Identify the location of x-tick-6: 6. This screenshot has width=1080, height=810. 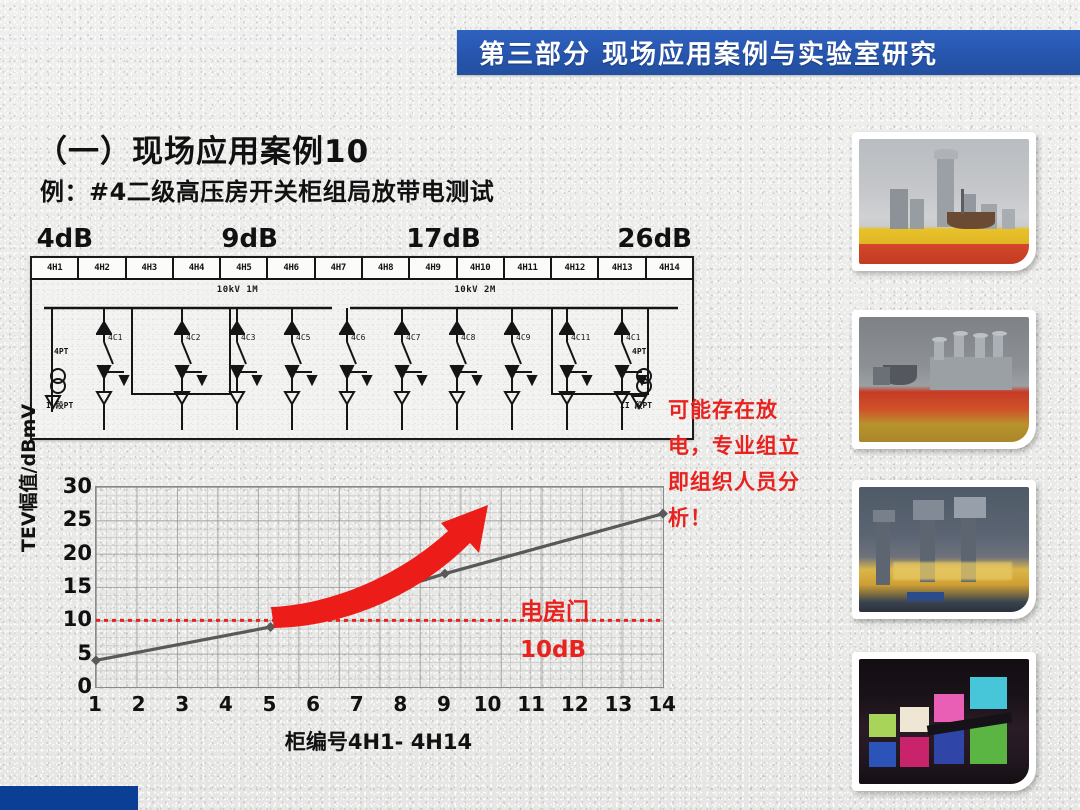
(313, 704).